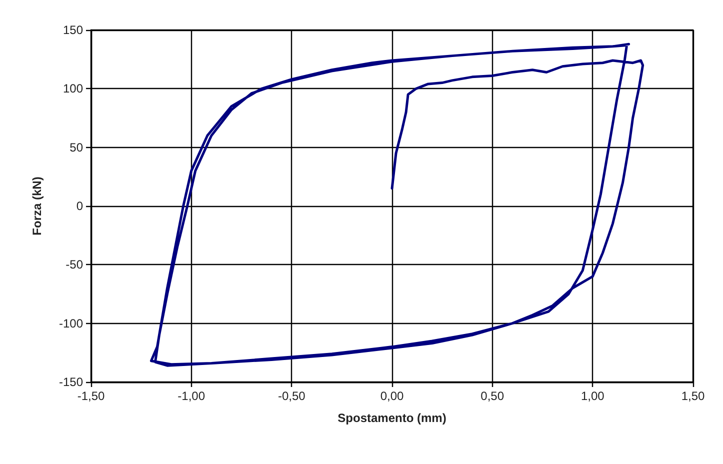  I want to click on x-tick-label: -1,50, so click(91, 396).